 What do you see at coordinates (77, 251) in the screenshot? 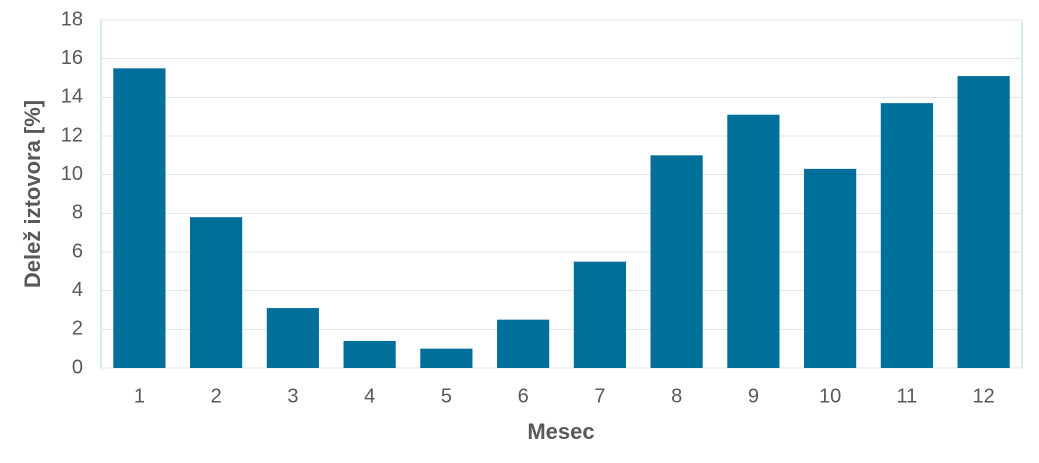
I see `y-tick-label: 6` at bounding box center [77, 251].